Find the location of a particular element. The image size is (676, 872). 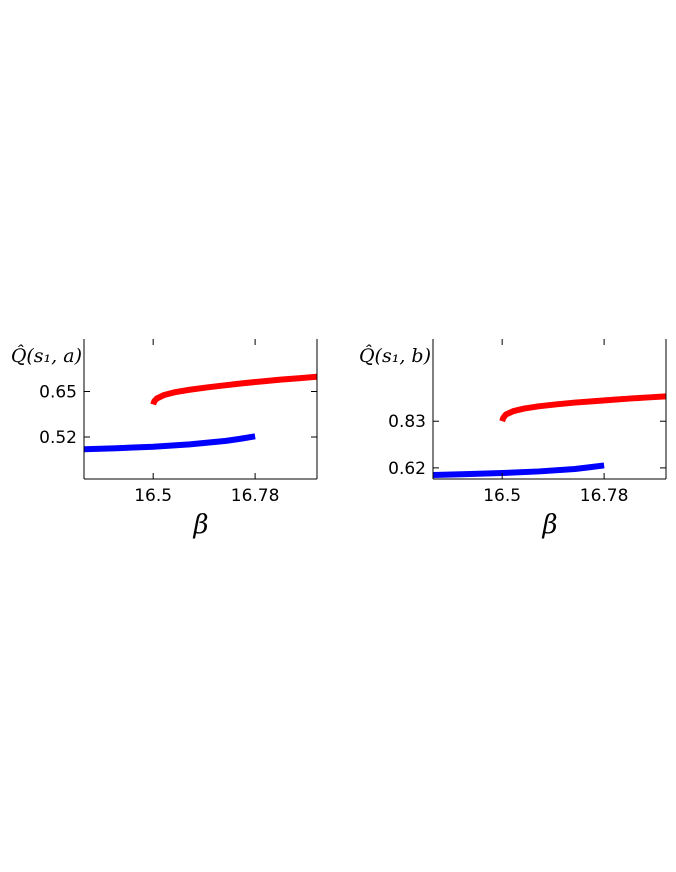

y-axis-label: Q̂(s₁, b) is located at coordinates (395, 356).